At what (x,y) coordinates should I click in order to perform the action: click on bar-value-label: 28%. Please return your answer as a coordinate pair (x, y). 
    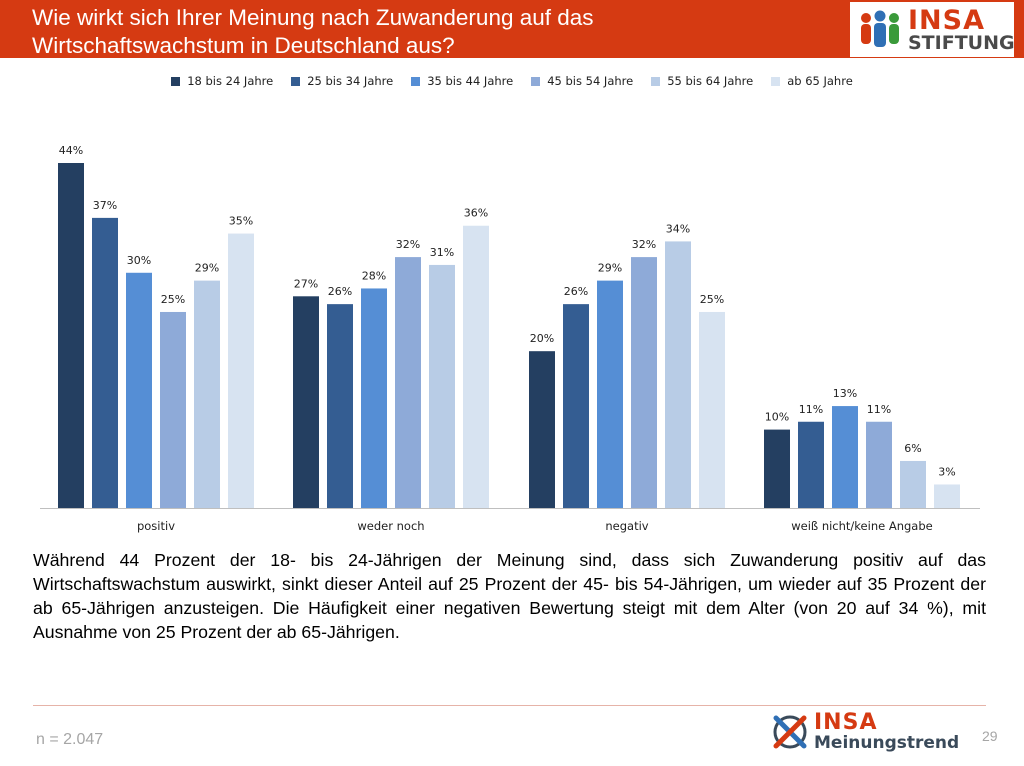
    Looking at the image, I should click on (374, 275).